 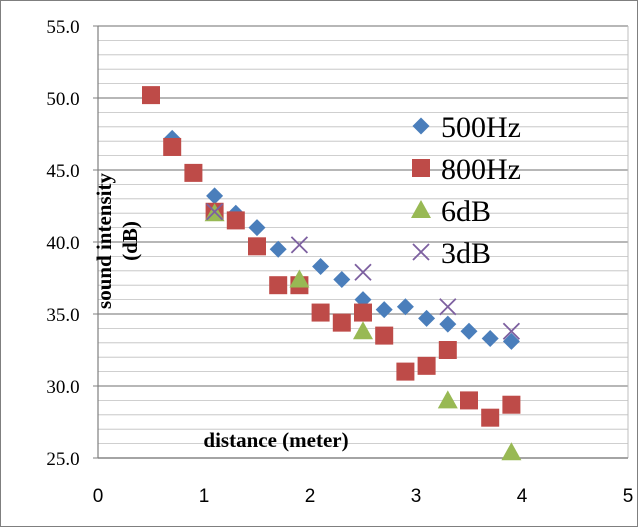 I want to click on y-tick-label: 35.0, so click(x=62, y=315).